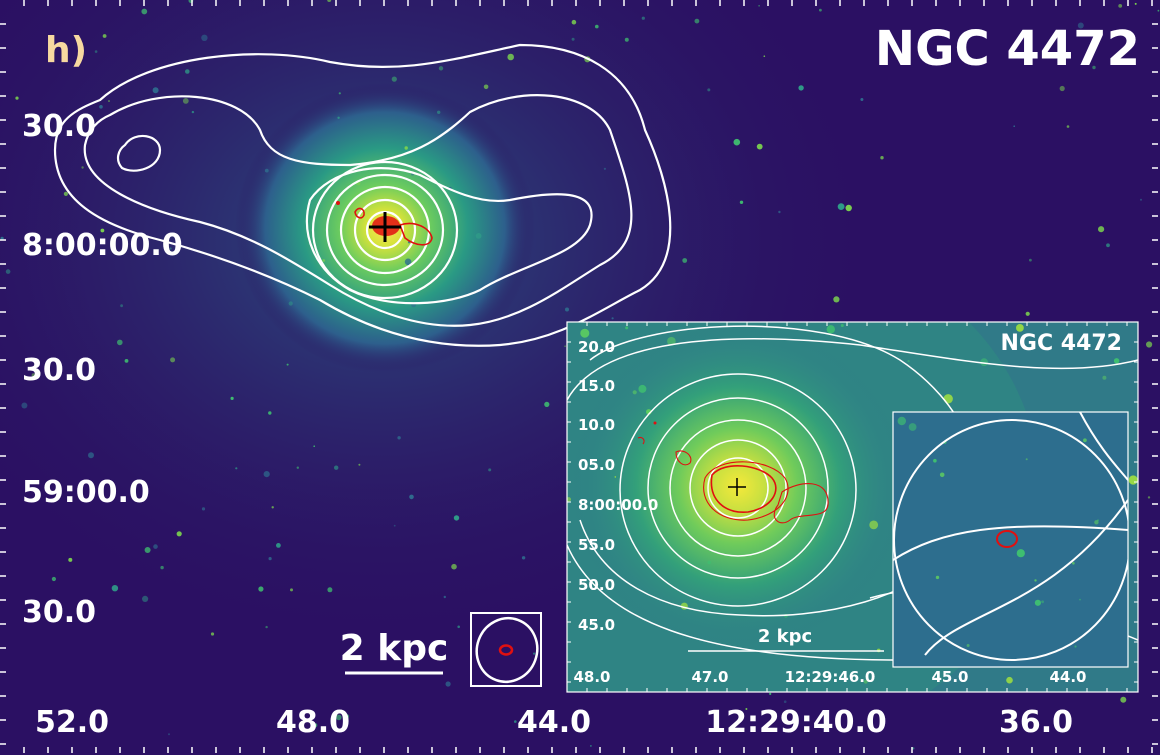 This screenshot has width=1160, height=755. What do you see at coordinates (1067, 677) in the screenshot?
I see `inset-ra-tick-label: 44.0` at bounding box center [1067, 677].